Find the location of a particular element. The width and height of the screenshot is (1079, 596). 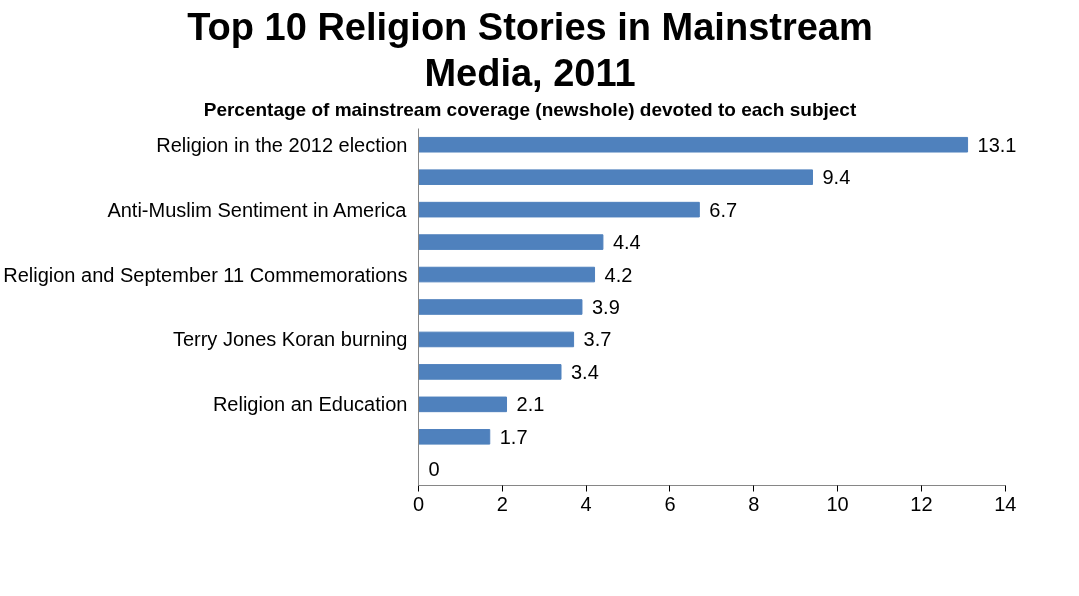

data-label: 0 is located at coordinates (434, 469).